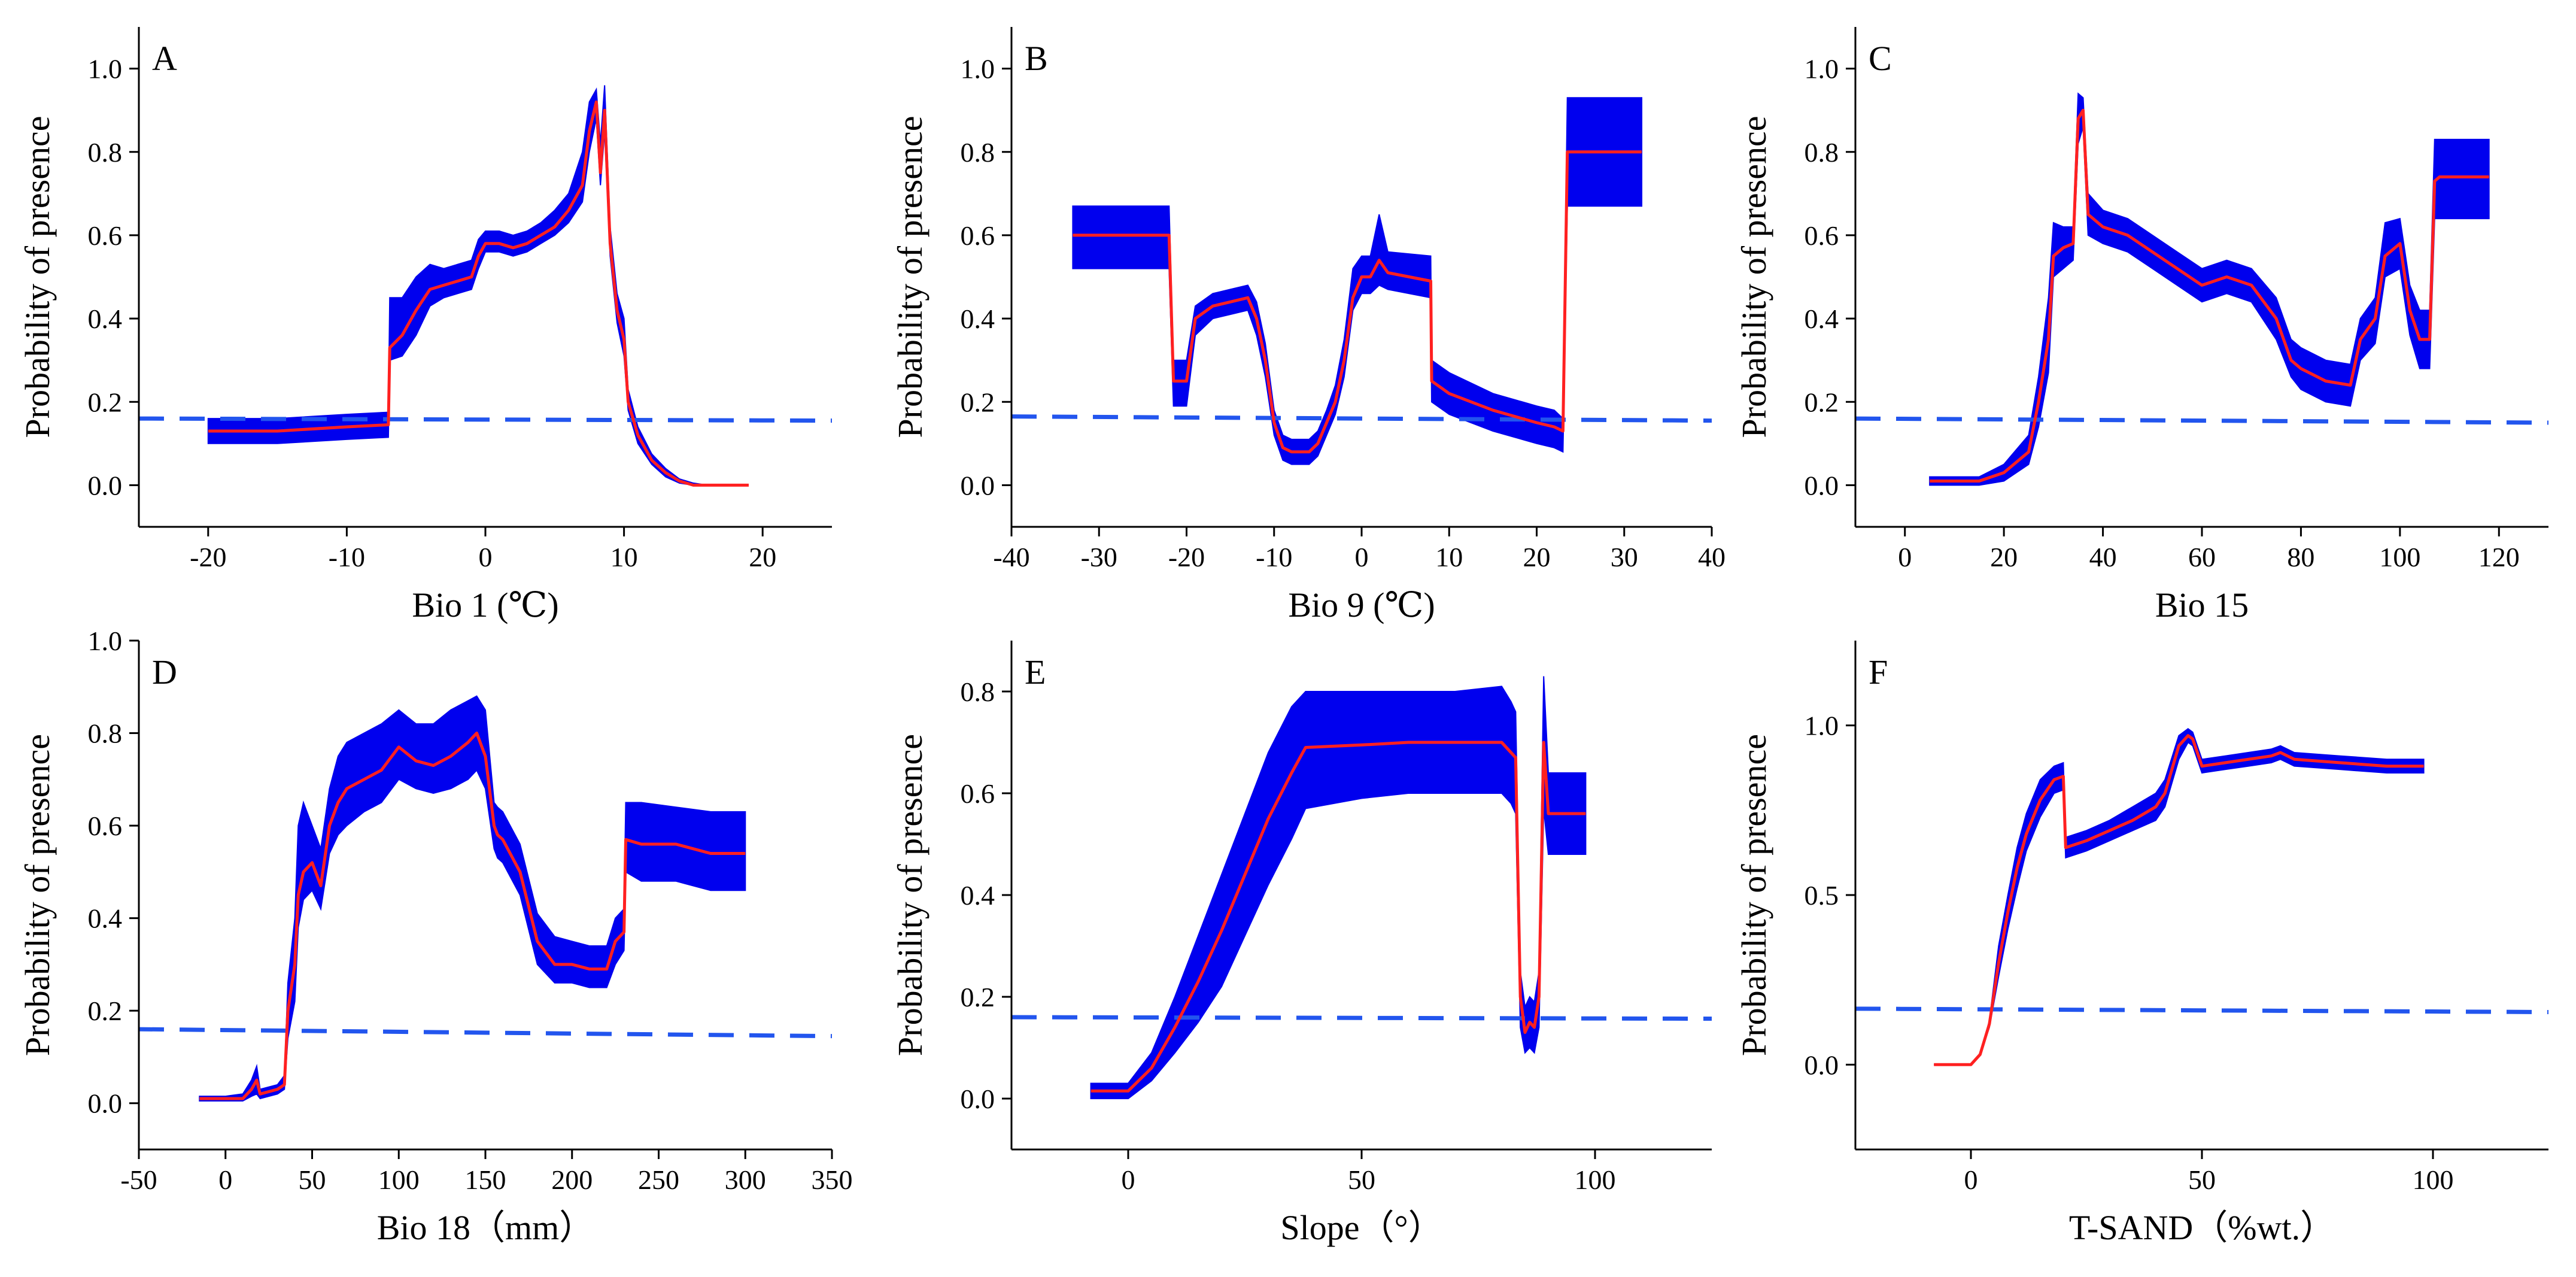 This screenshot has width=2576, height=1277. I want to click on panel-c-mean-curve, so click(2209, 296).